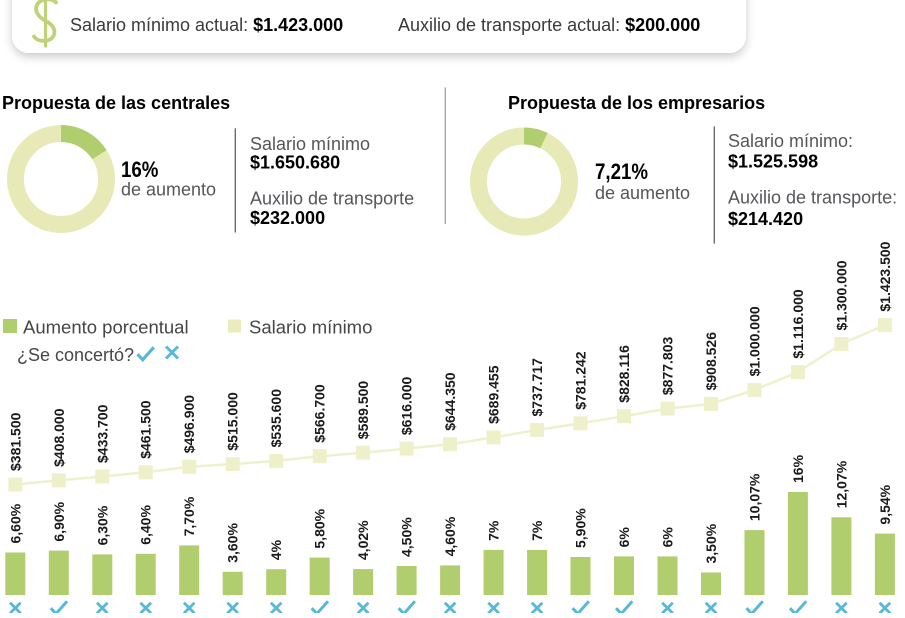 This screenshot has height=618, width=905. What do you see at coordinates (581, 528) in the screenshot?
I see `svg-text: 5,90%` at bounding box center [581, 528].